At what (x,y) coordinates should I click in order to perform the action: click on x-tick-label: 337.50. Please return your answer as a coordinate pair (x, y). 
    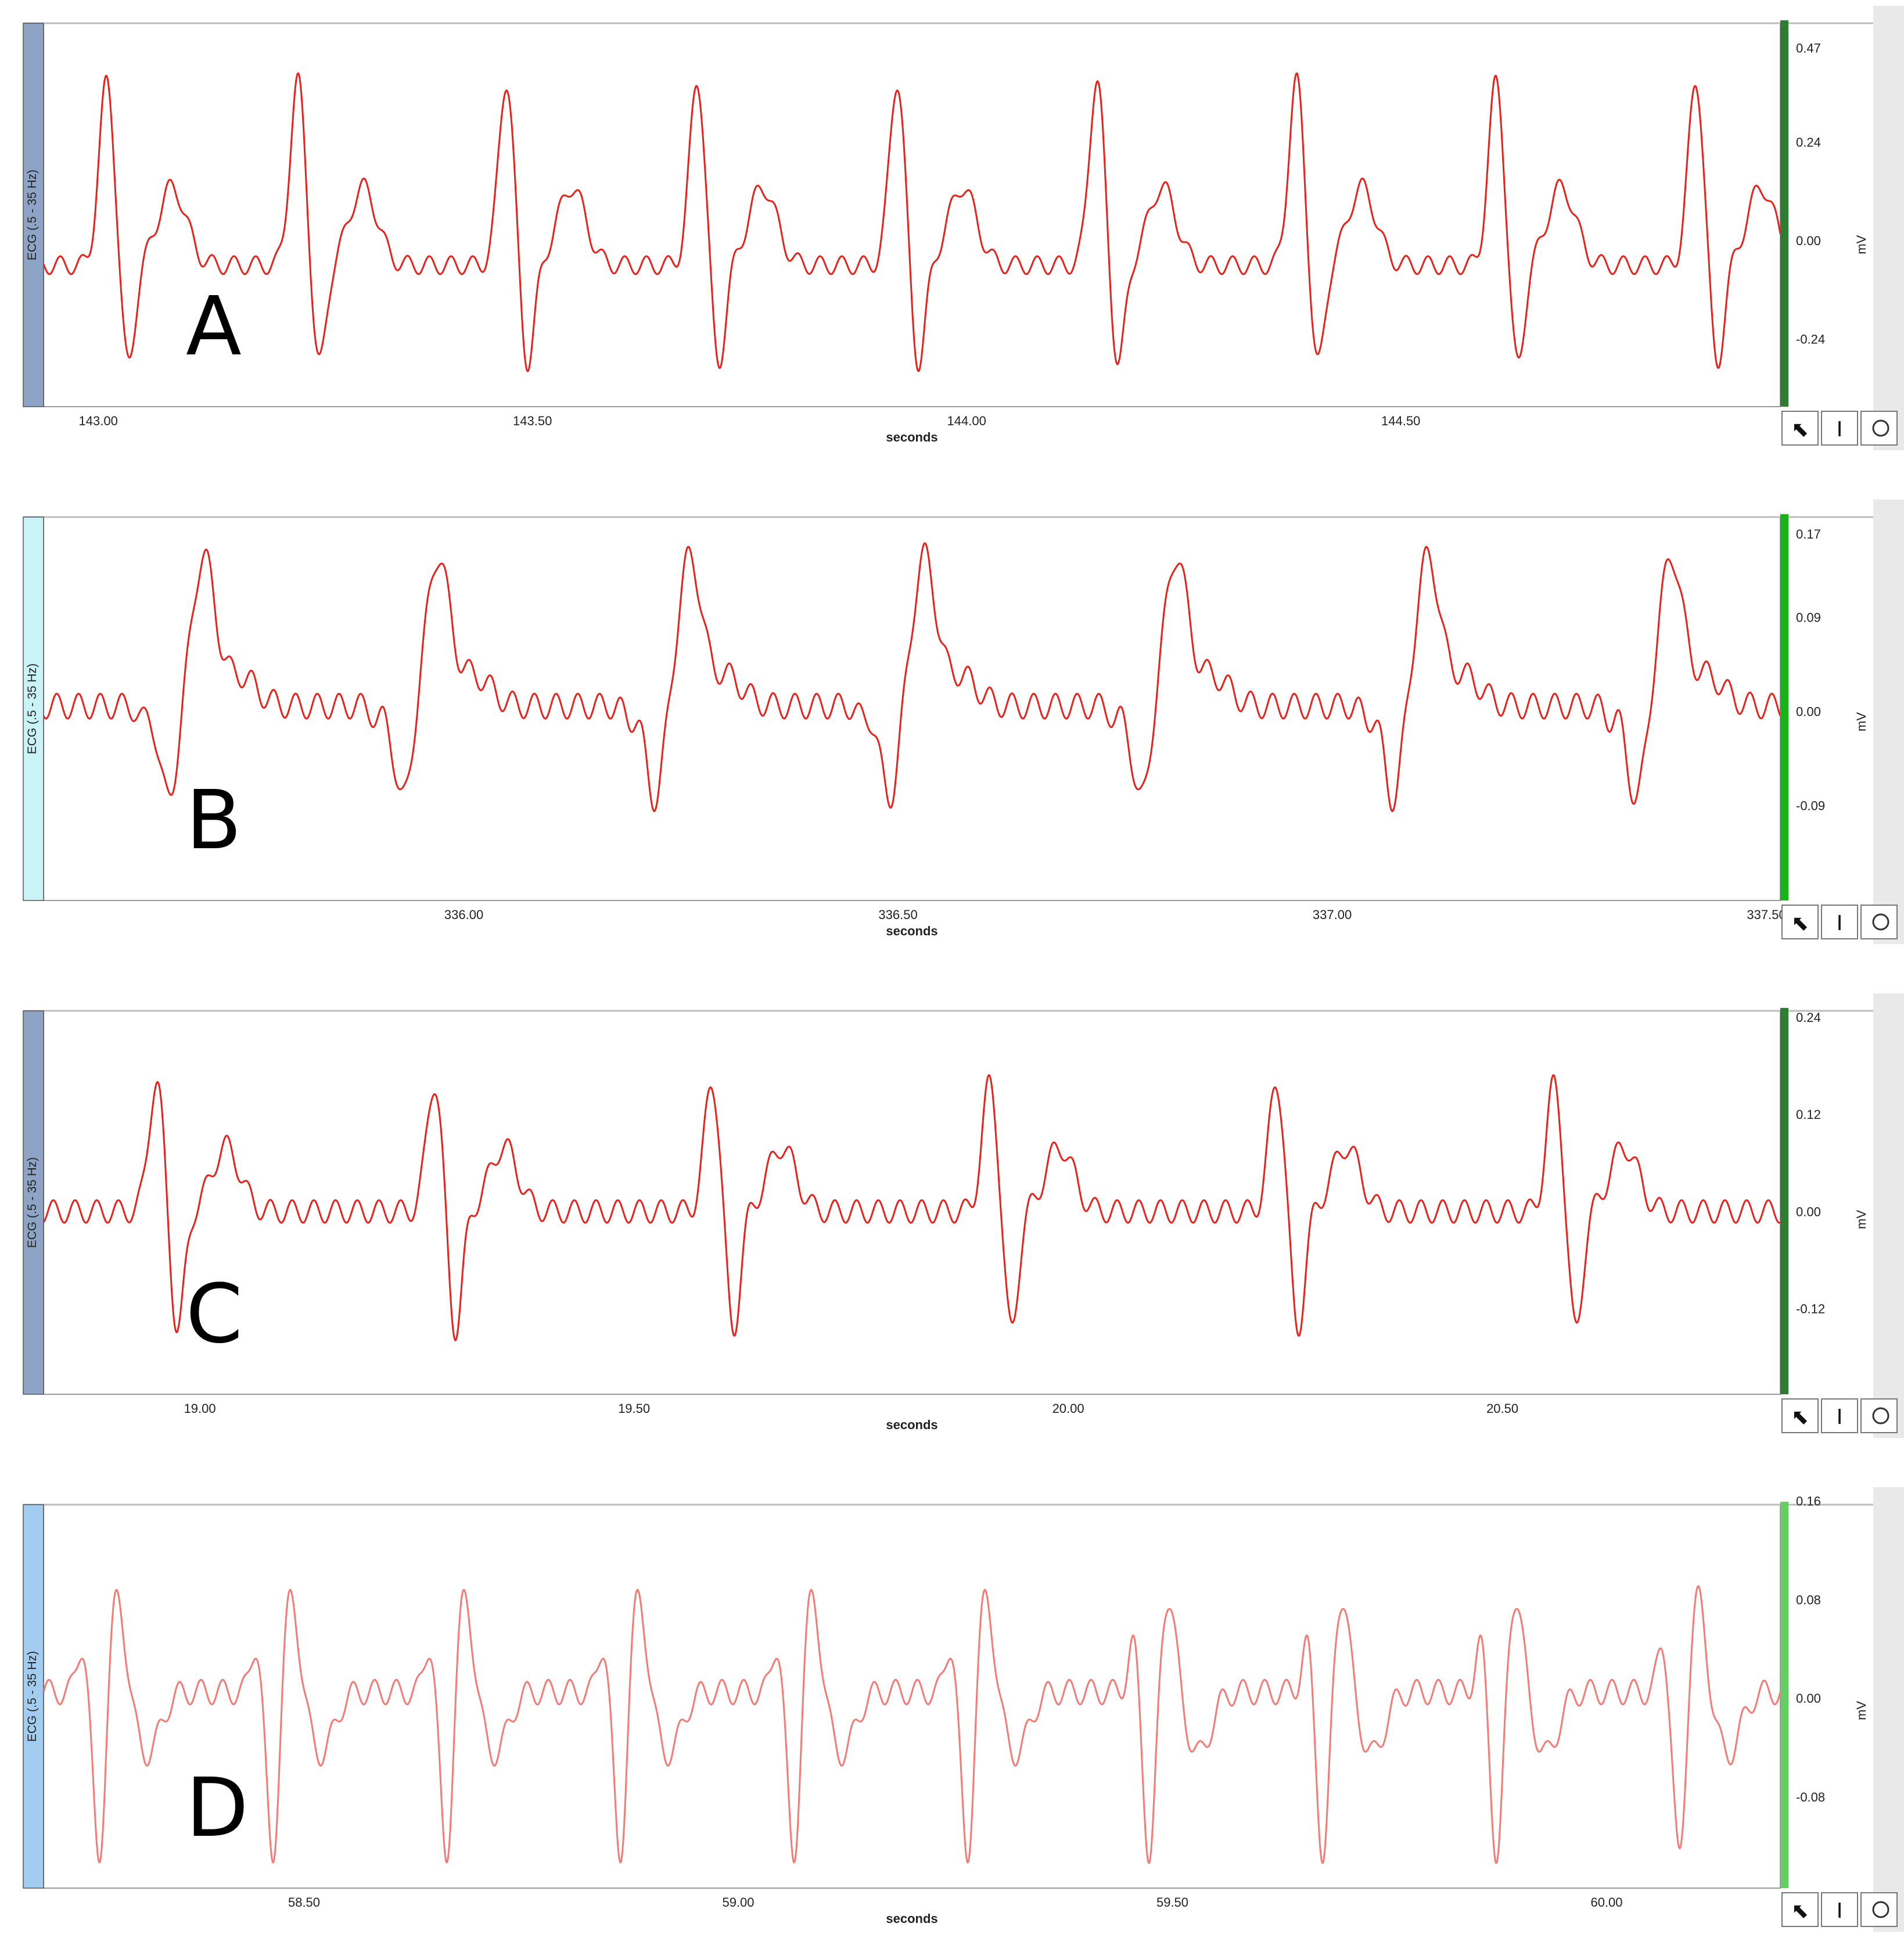
    Looking at the image, I should click on (1766, 914).